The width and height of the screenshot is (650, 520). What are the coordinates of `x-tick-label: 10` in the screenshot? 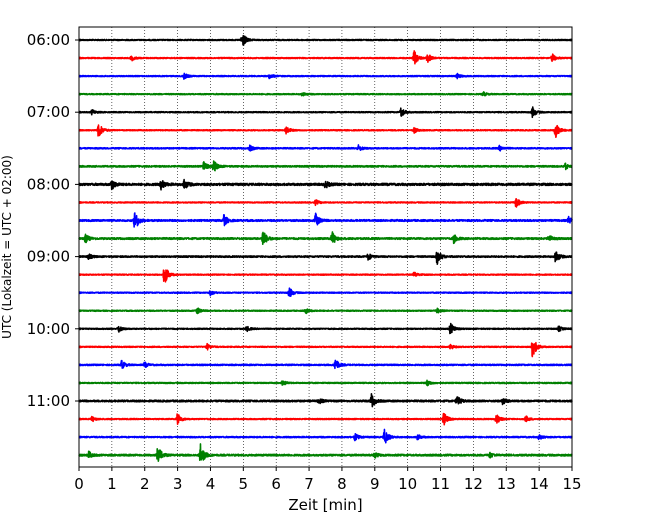 It's located at (407, 484).